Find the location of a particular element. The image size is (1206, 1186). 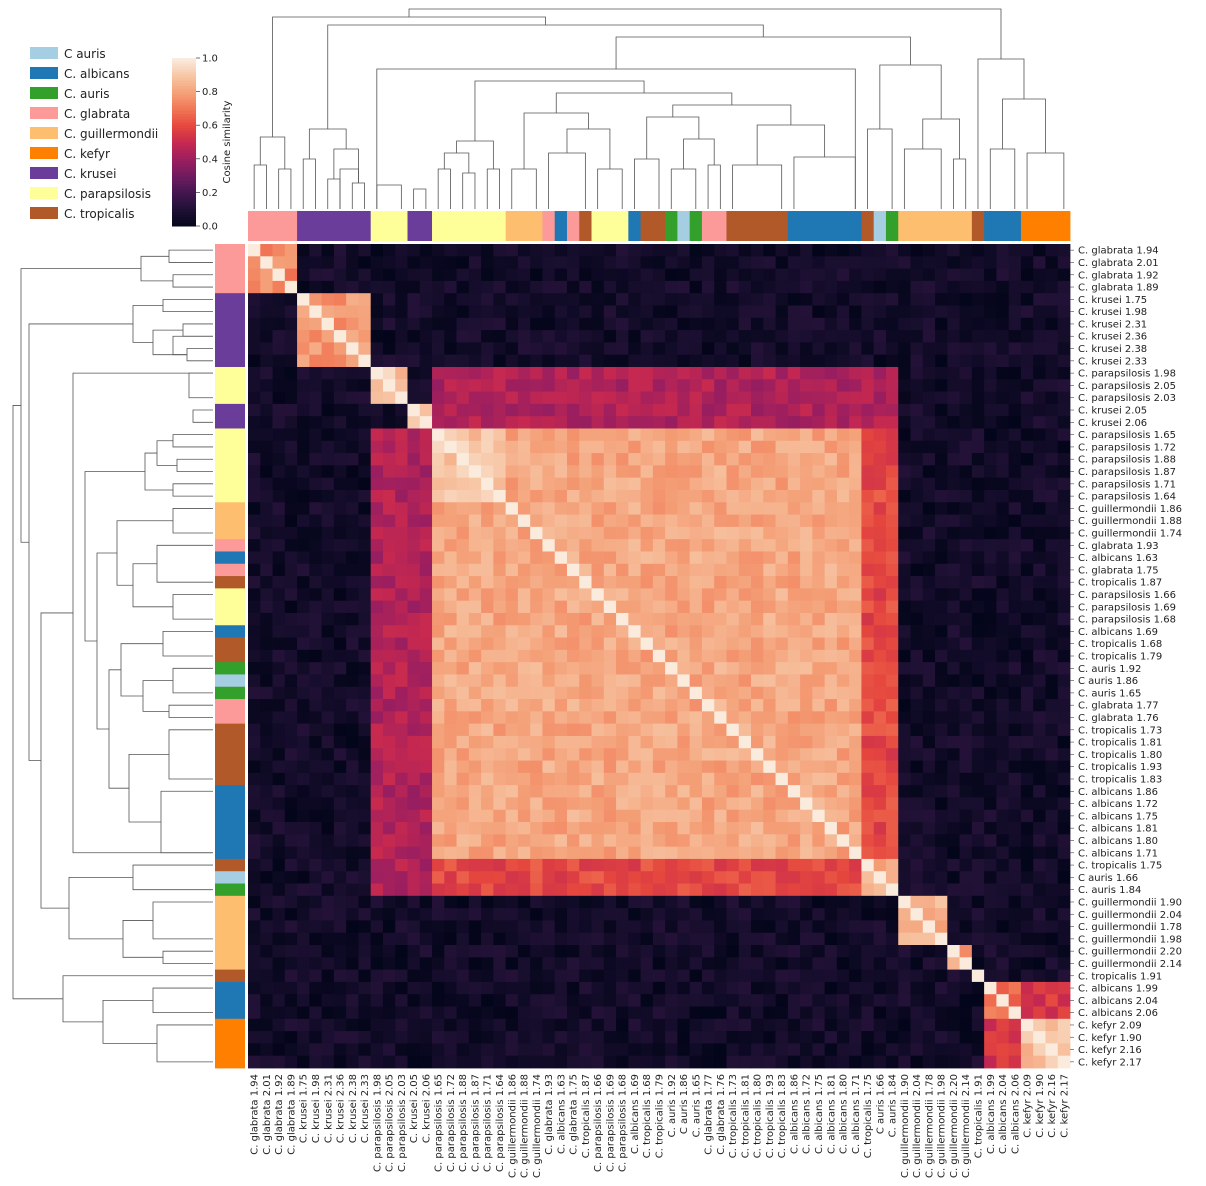

row-dendrogram is located at coordinates (112, 656).